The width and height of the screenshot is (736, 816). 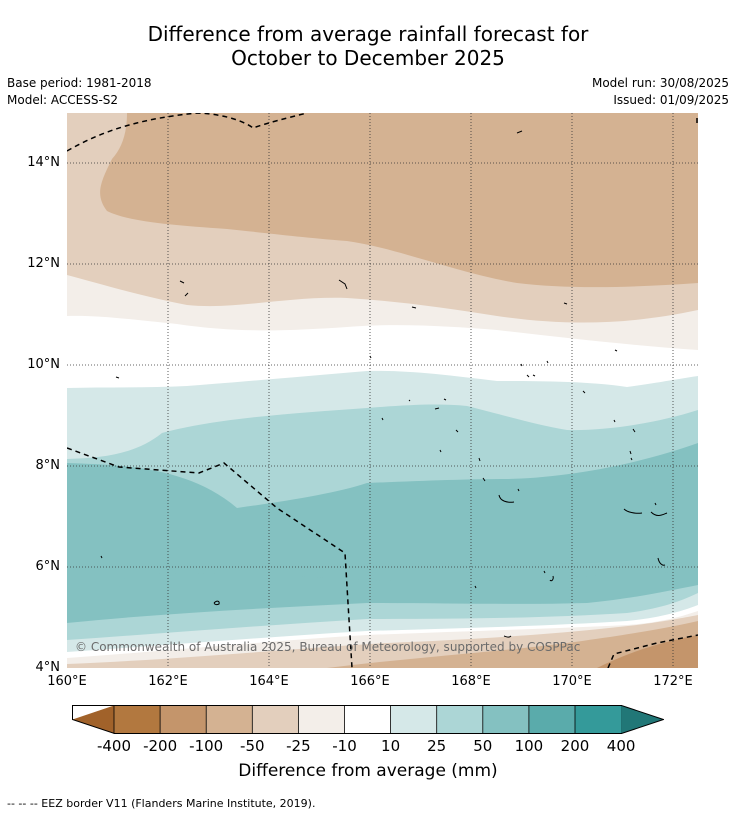 I want to click on lat-label-14n: 14°N, so click(x=43, y=162).